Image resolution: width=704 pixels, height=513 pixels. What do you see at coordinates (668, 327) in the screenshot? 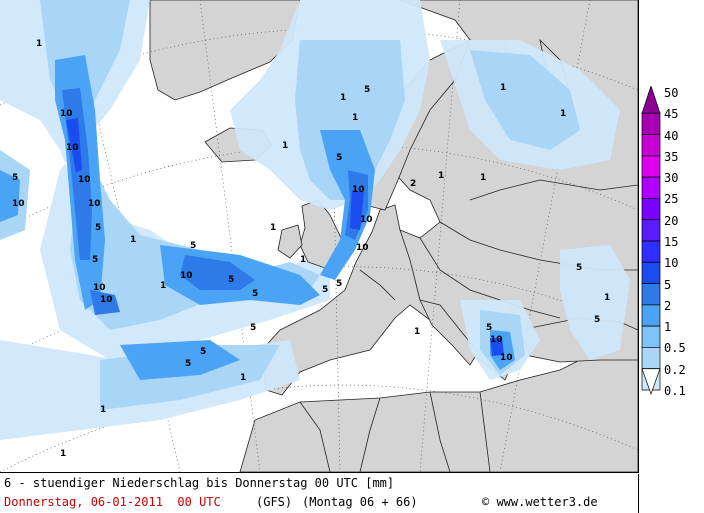
I see `legend-level-label: 1` at bounding box center [668, 327].